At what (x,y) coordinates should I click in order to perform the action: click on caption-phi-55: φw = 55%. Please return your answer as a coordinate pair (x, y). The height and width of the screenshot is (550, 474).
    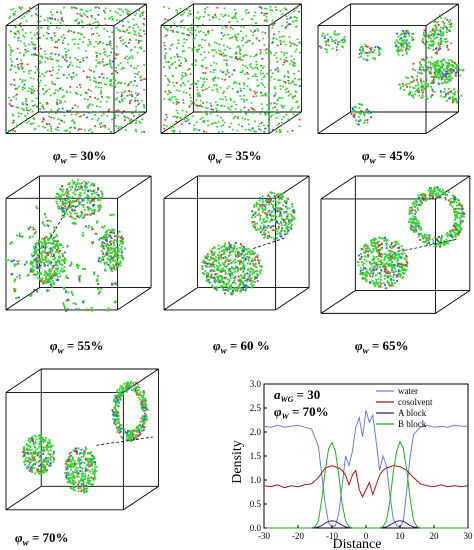
    Looking at the image, I should click on (77, 347).